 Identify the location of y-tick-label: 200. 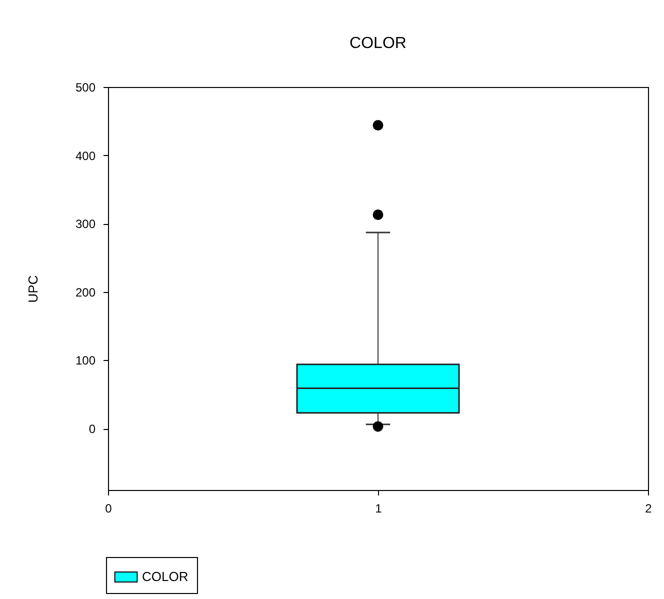
(85, 292).